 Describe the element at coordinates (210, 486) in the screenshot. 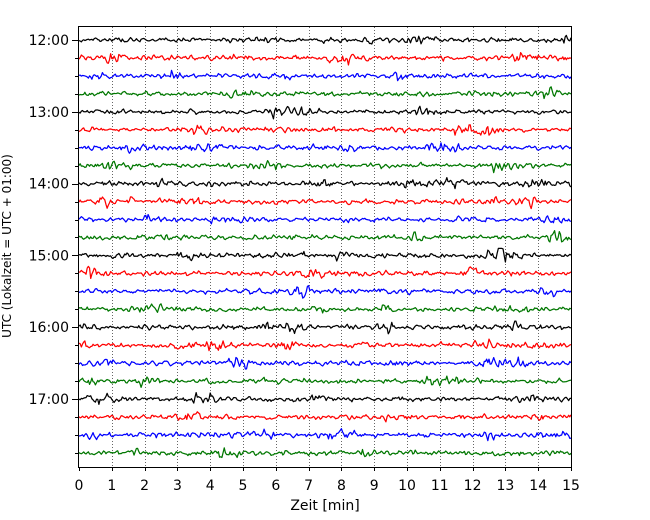

I see `x-tick-label: 4` at that location.